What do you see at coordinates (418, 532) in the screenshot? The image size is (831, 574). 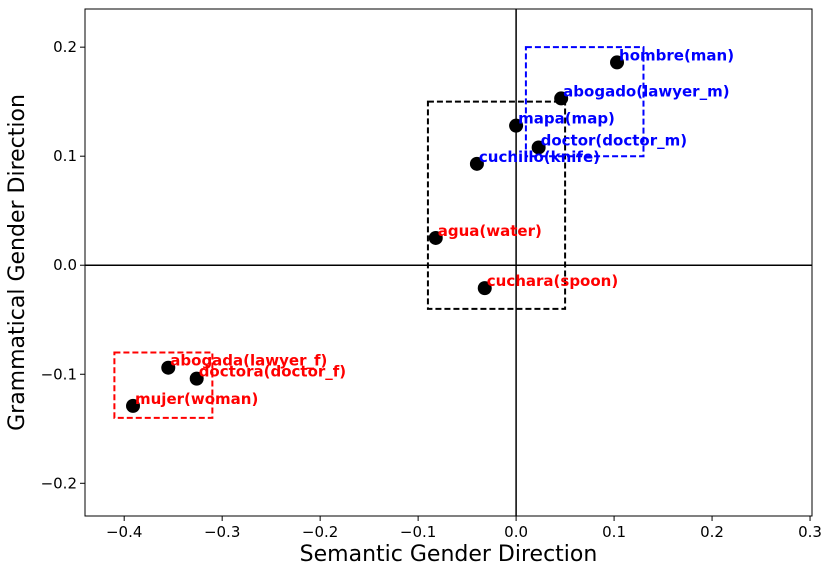 I see `x-tick-label: −0.1` at bounding box center [418, 532].